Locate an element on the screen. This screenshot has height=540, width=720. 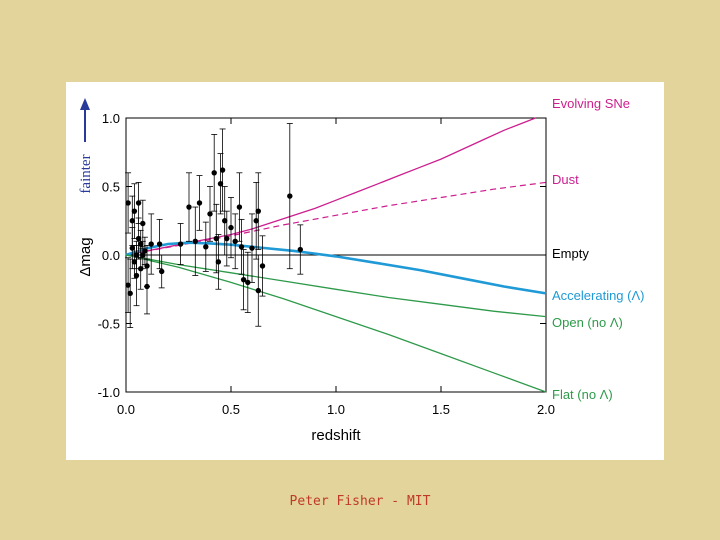
legend-label: Accelerating (Λ) is located at coordinates (598, 295).